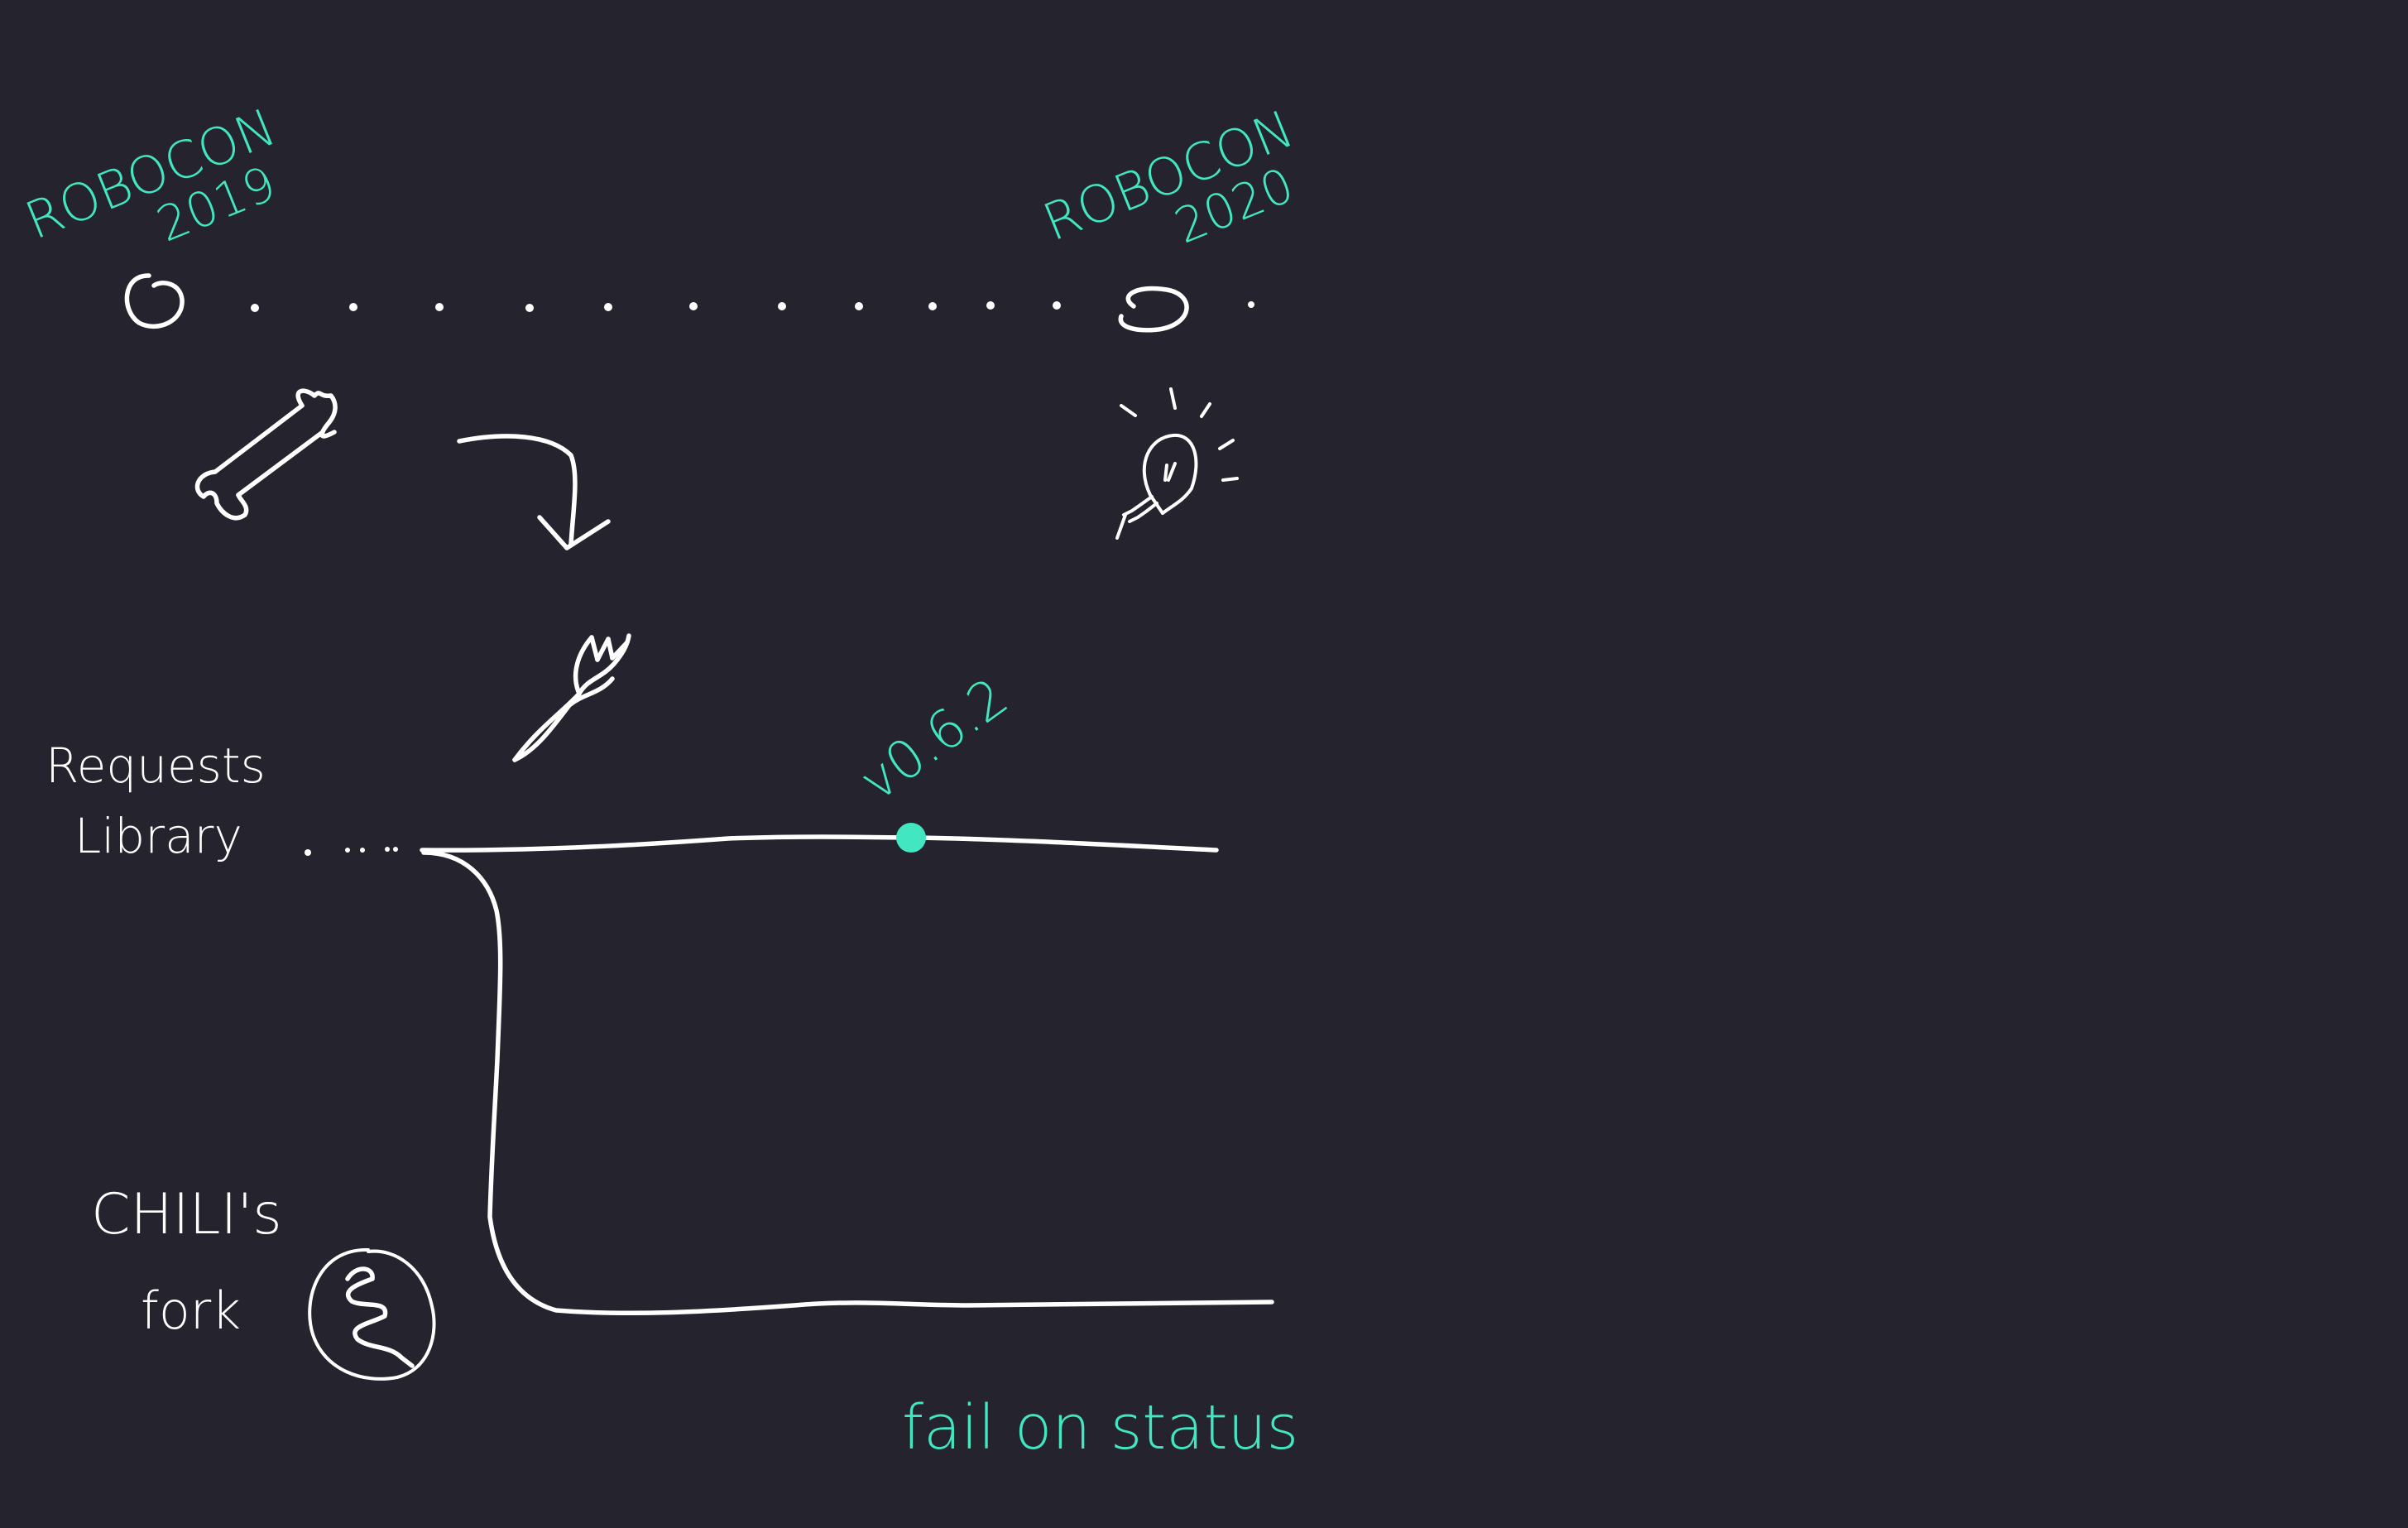 This screenshot has width=2408, height=1528. What do you see at coordinates (1153, 309) in the screenshot?
I see `end-node-circle-icon` at bounding box center [1153, 309].